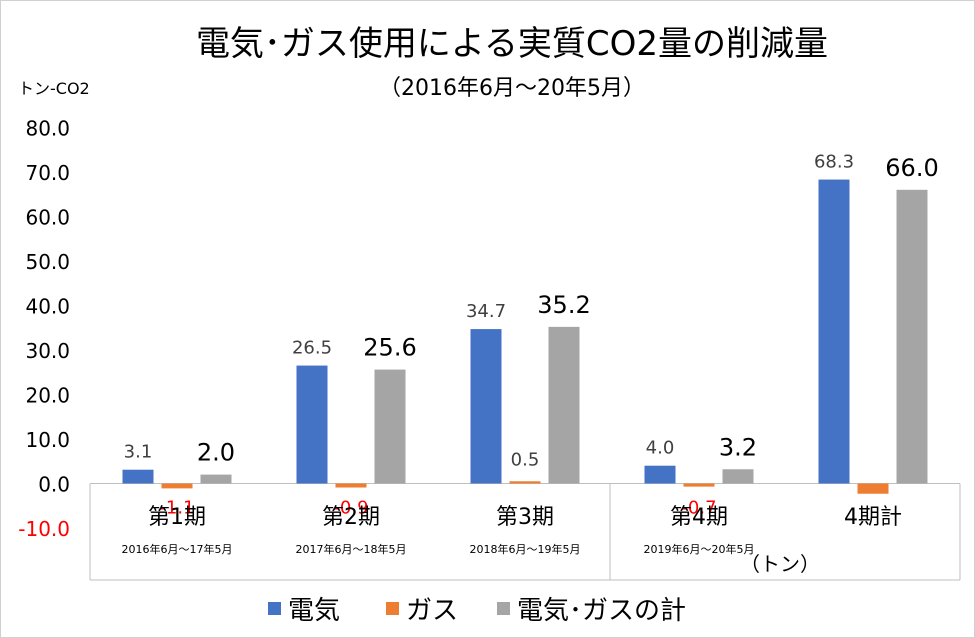 This screenshot has width=975, height=638. What do you see at coordinates (601, 611) in the screenshot?
I see `legend-label: 電気･ガスの計` at bounding box center [601, 611].